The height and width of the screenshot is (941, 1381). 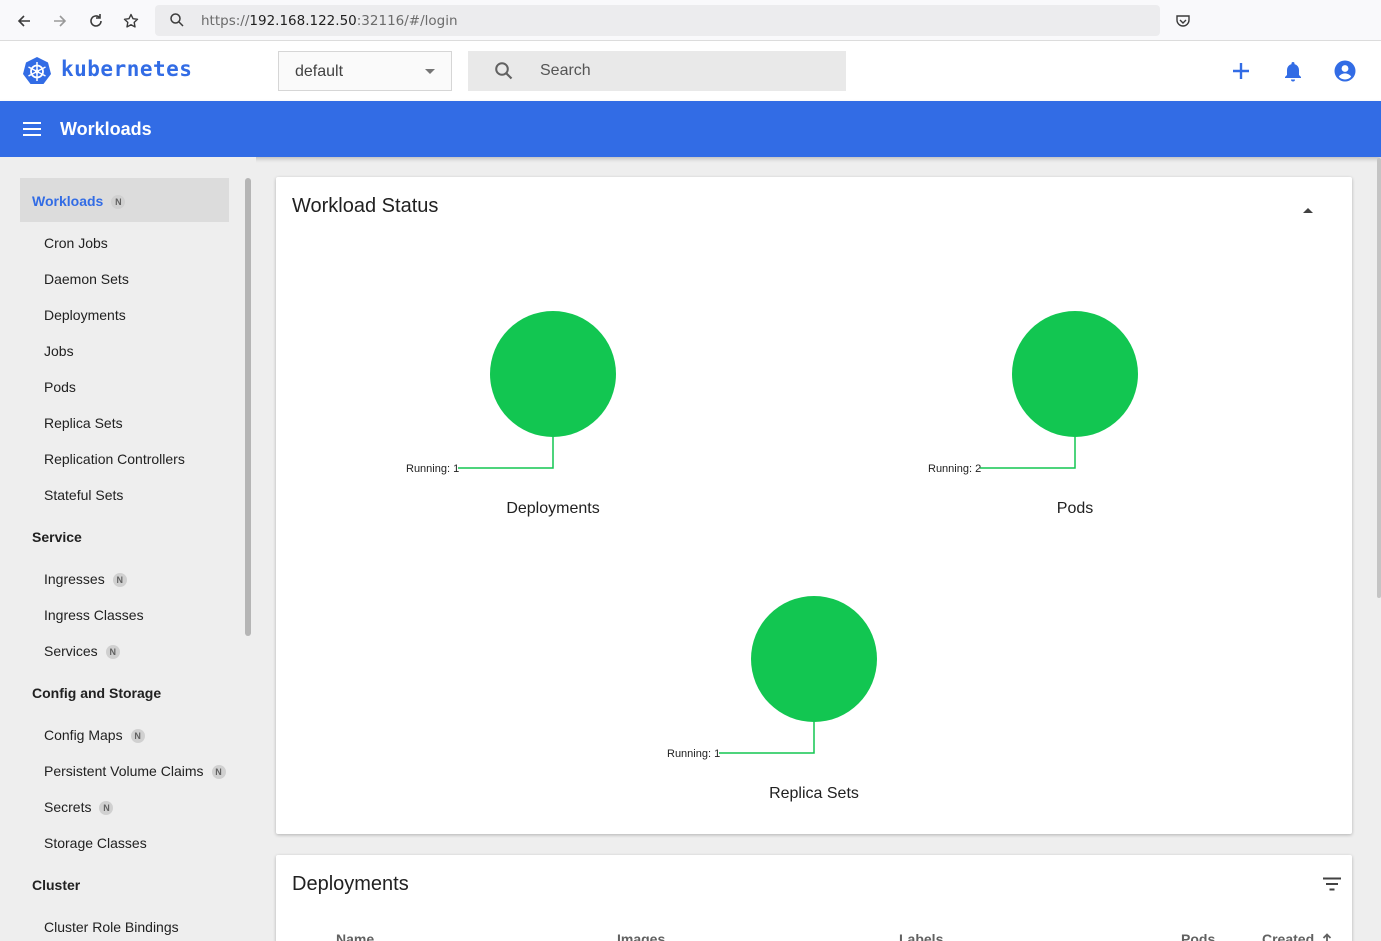 I want to click on logo-text: kubernetes, so click(x=127, y=69).